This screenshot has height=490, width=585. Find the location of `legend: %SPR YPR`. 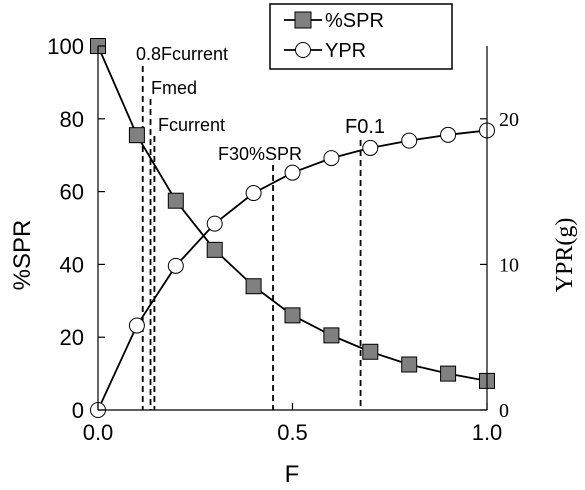

legend: %SPR YPR is located at coordinates (361, 36).